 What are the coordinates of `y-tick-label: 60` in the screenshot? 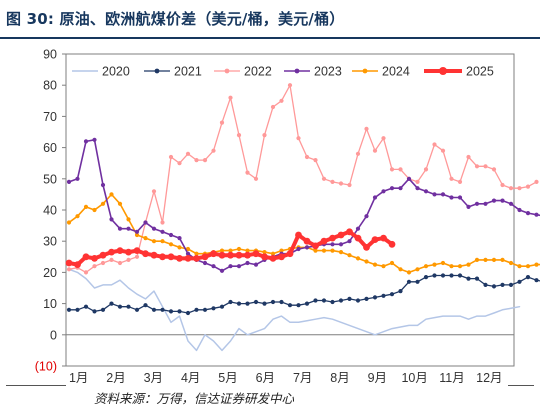 It's located at (50, 148).